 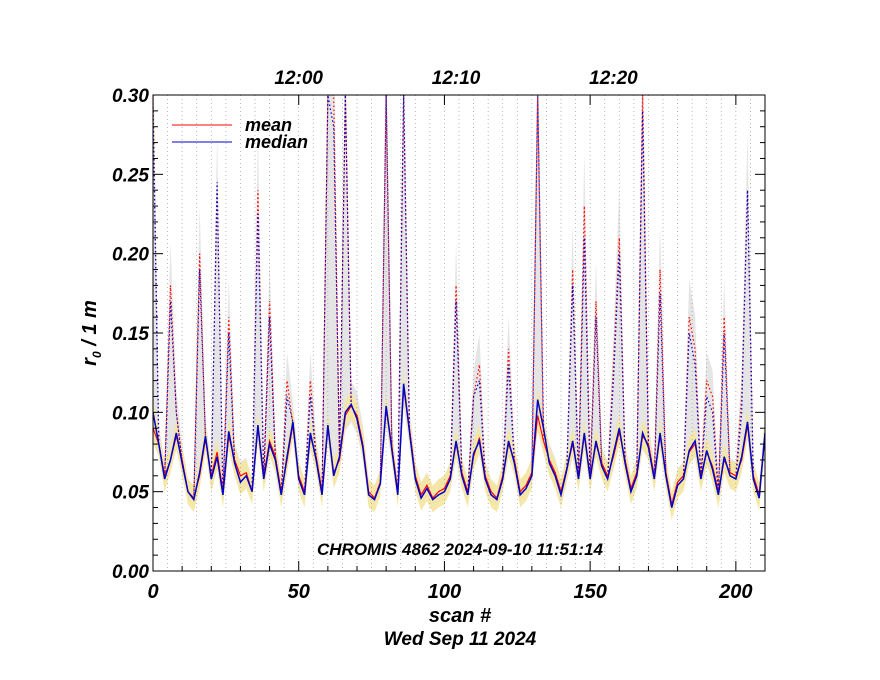 What do you see at coordinates (460, 639) in the screenshot?
I see `date-label: Wed Sep 11 2024` at bounding box center [460, 639].